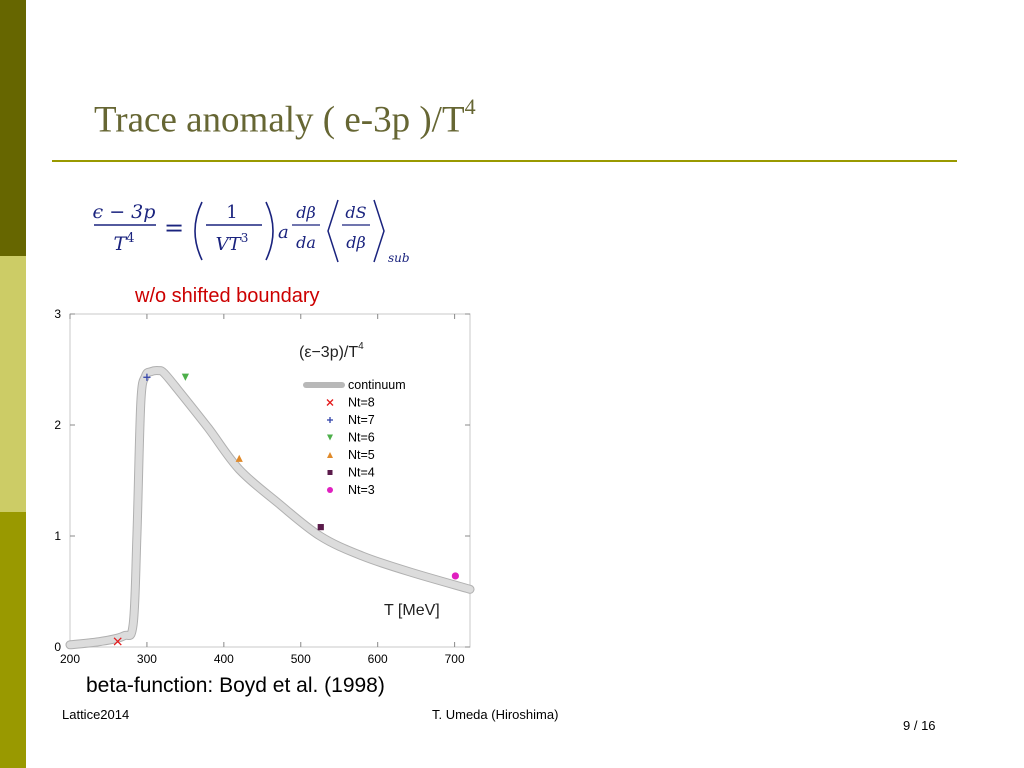 This screenshot has height=768, width=1024. Describe the element at coordinates (333, 231) in the screenshot. I see `formula-left-angle` at that location.